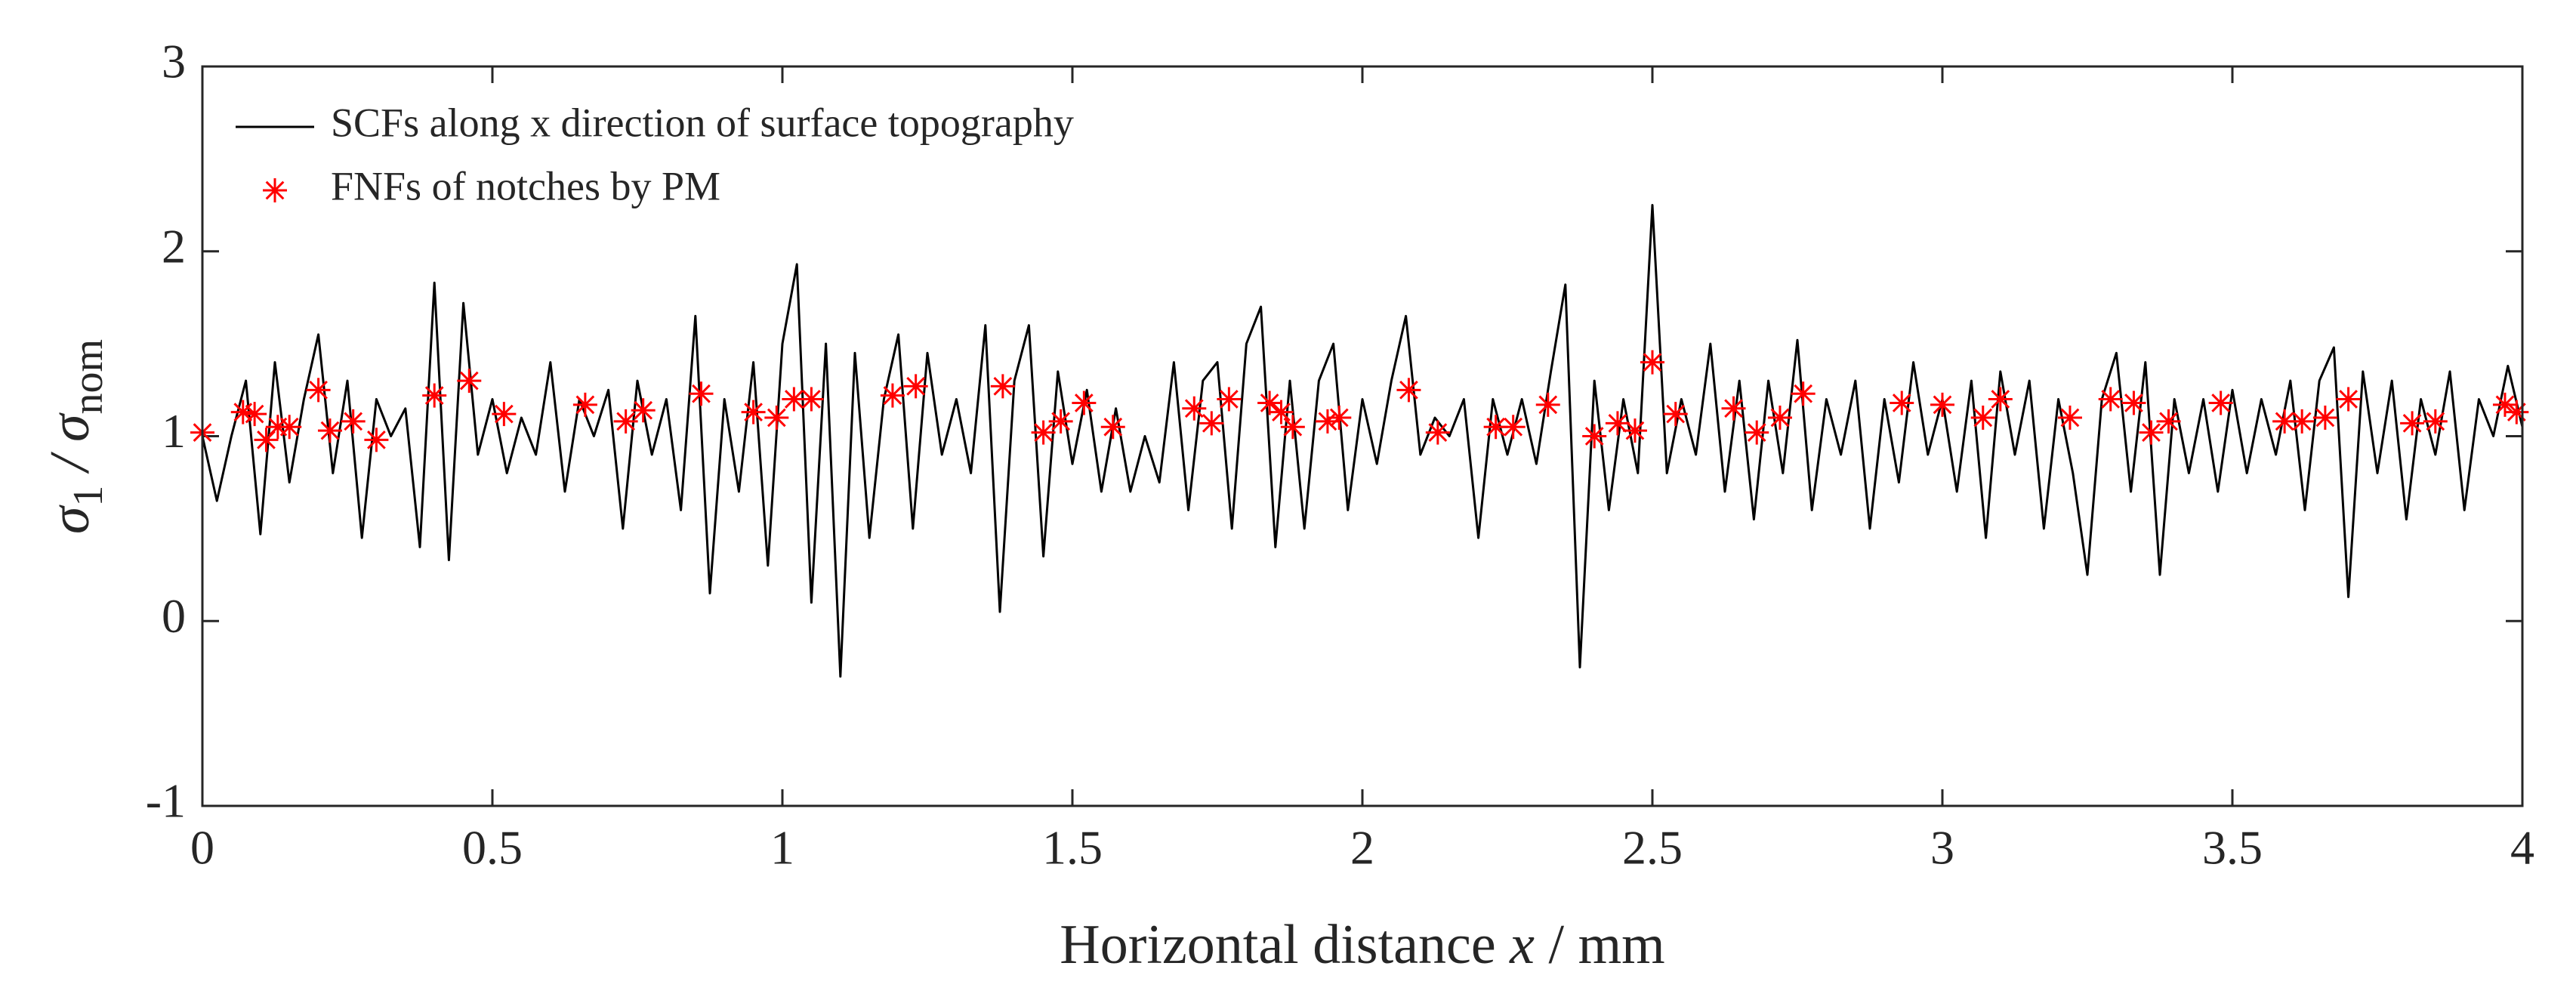  What do you see at coordinates (275, 190) in the screenshot?
I see `legend-swatch` at bounding box center [275, 190].